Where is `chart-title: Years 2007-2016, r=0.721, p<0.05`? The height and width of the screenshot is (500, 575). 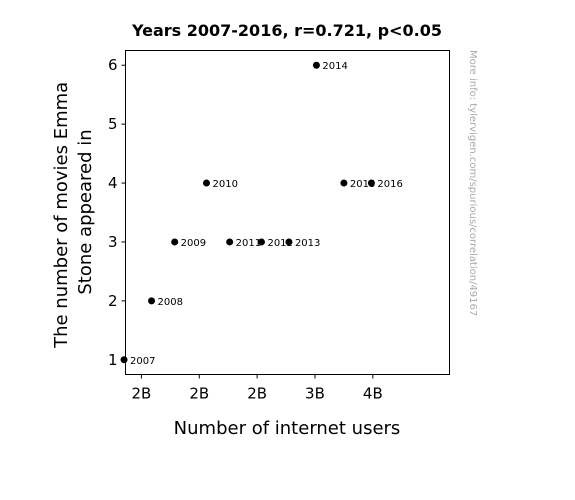 chart-title: Years 2007-2016, r=0.721, p<0.05 is located at coordinates (286, 30).